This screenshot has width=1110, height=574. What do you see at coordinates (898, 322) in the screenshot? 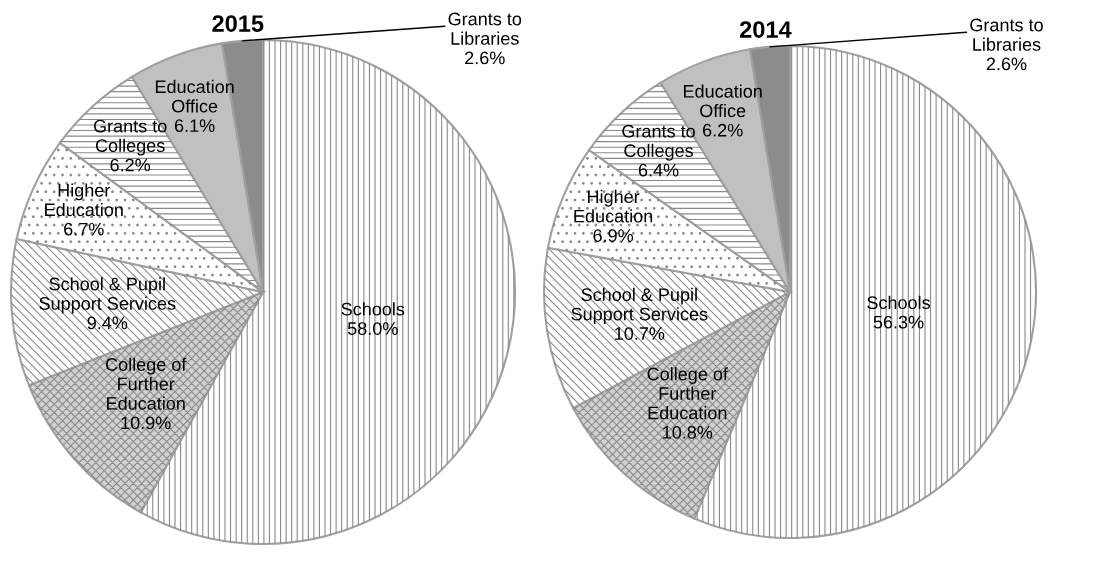
I see `data-label: 56.3%` at bounding box center [898, 322].